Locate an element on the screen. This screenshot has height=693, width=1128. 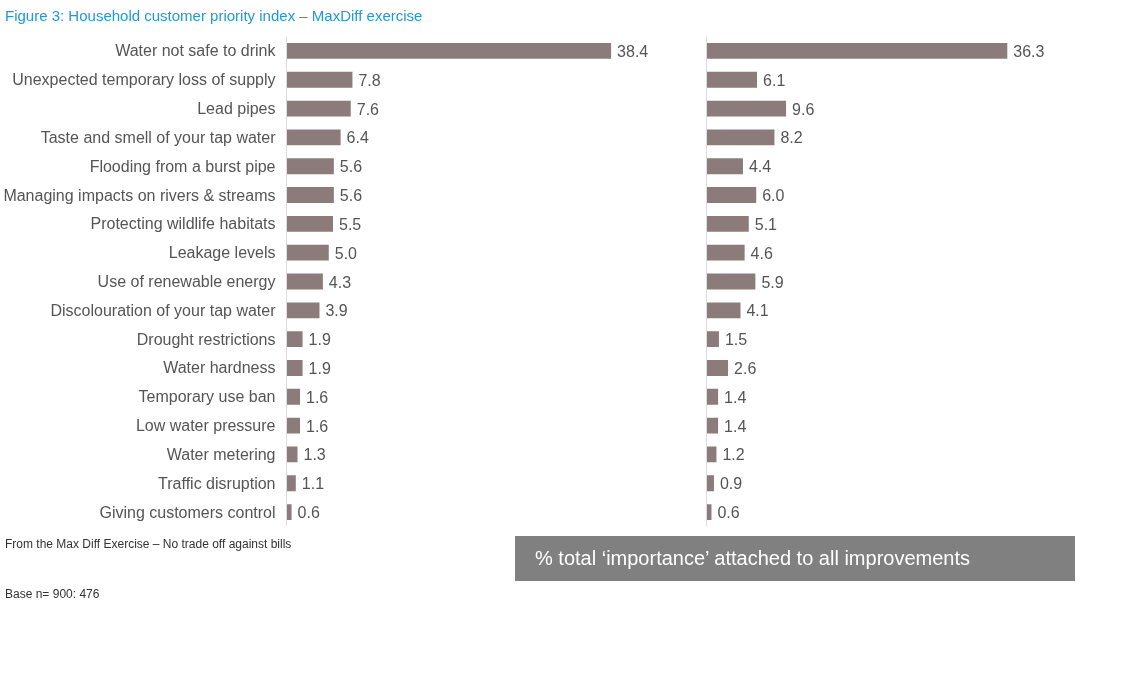
data-label: 5.5 is located at coordinates (350, 225).